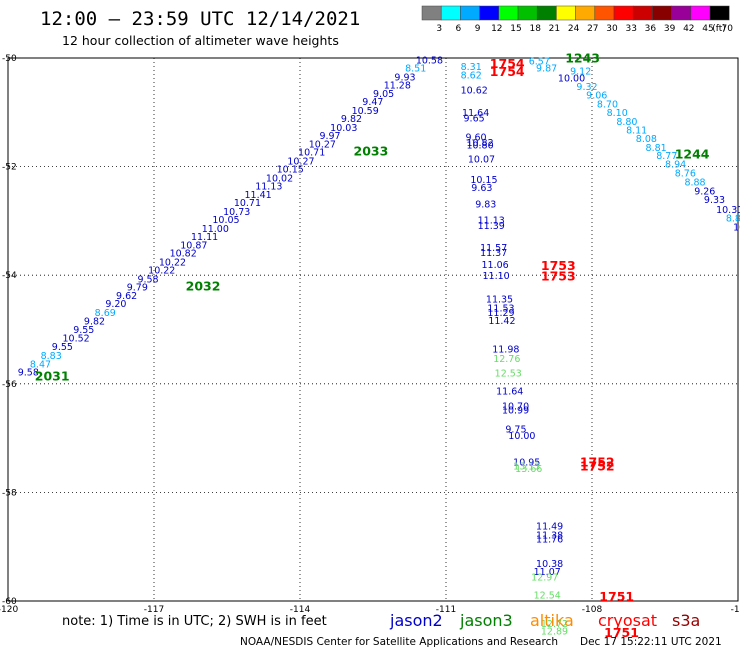  I want to click on y-tick-label: -56, so click(9, 385).